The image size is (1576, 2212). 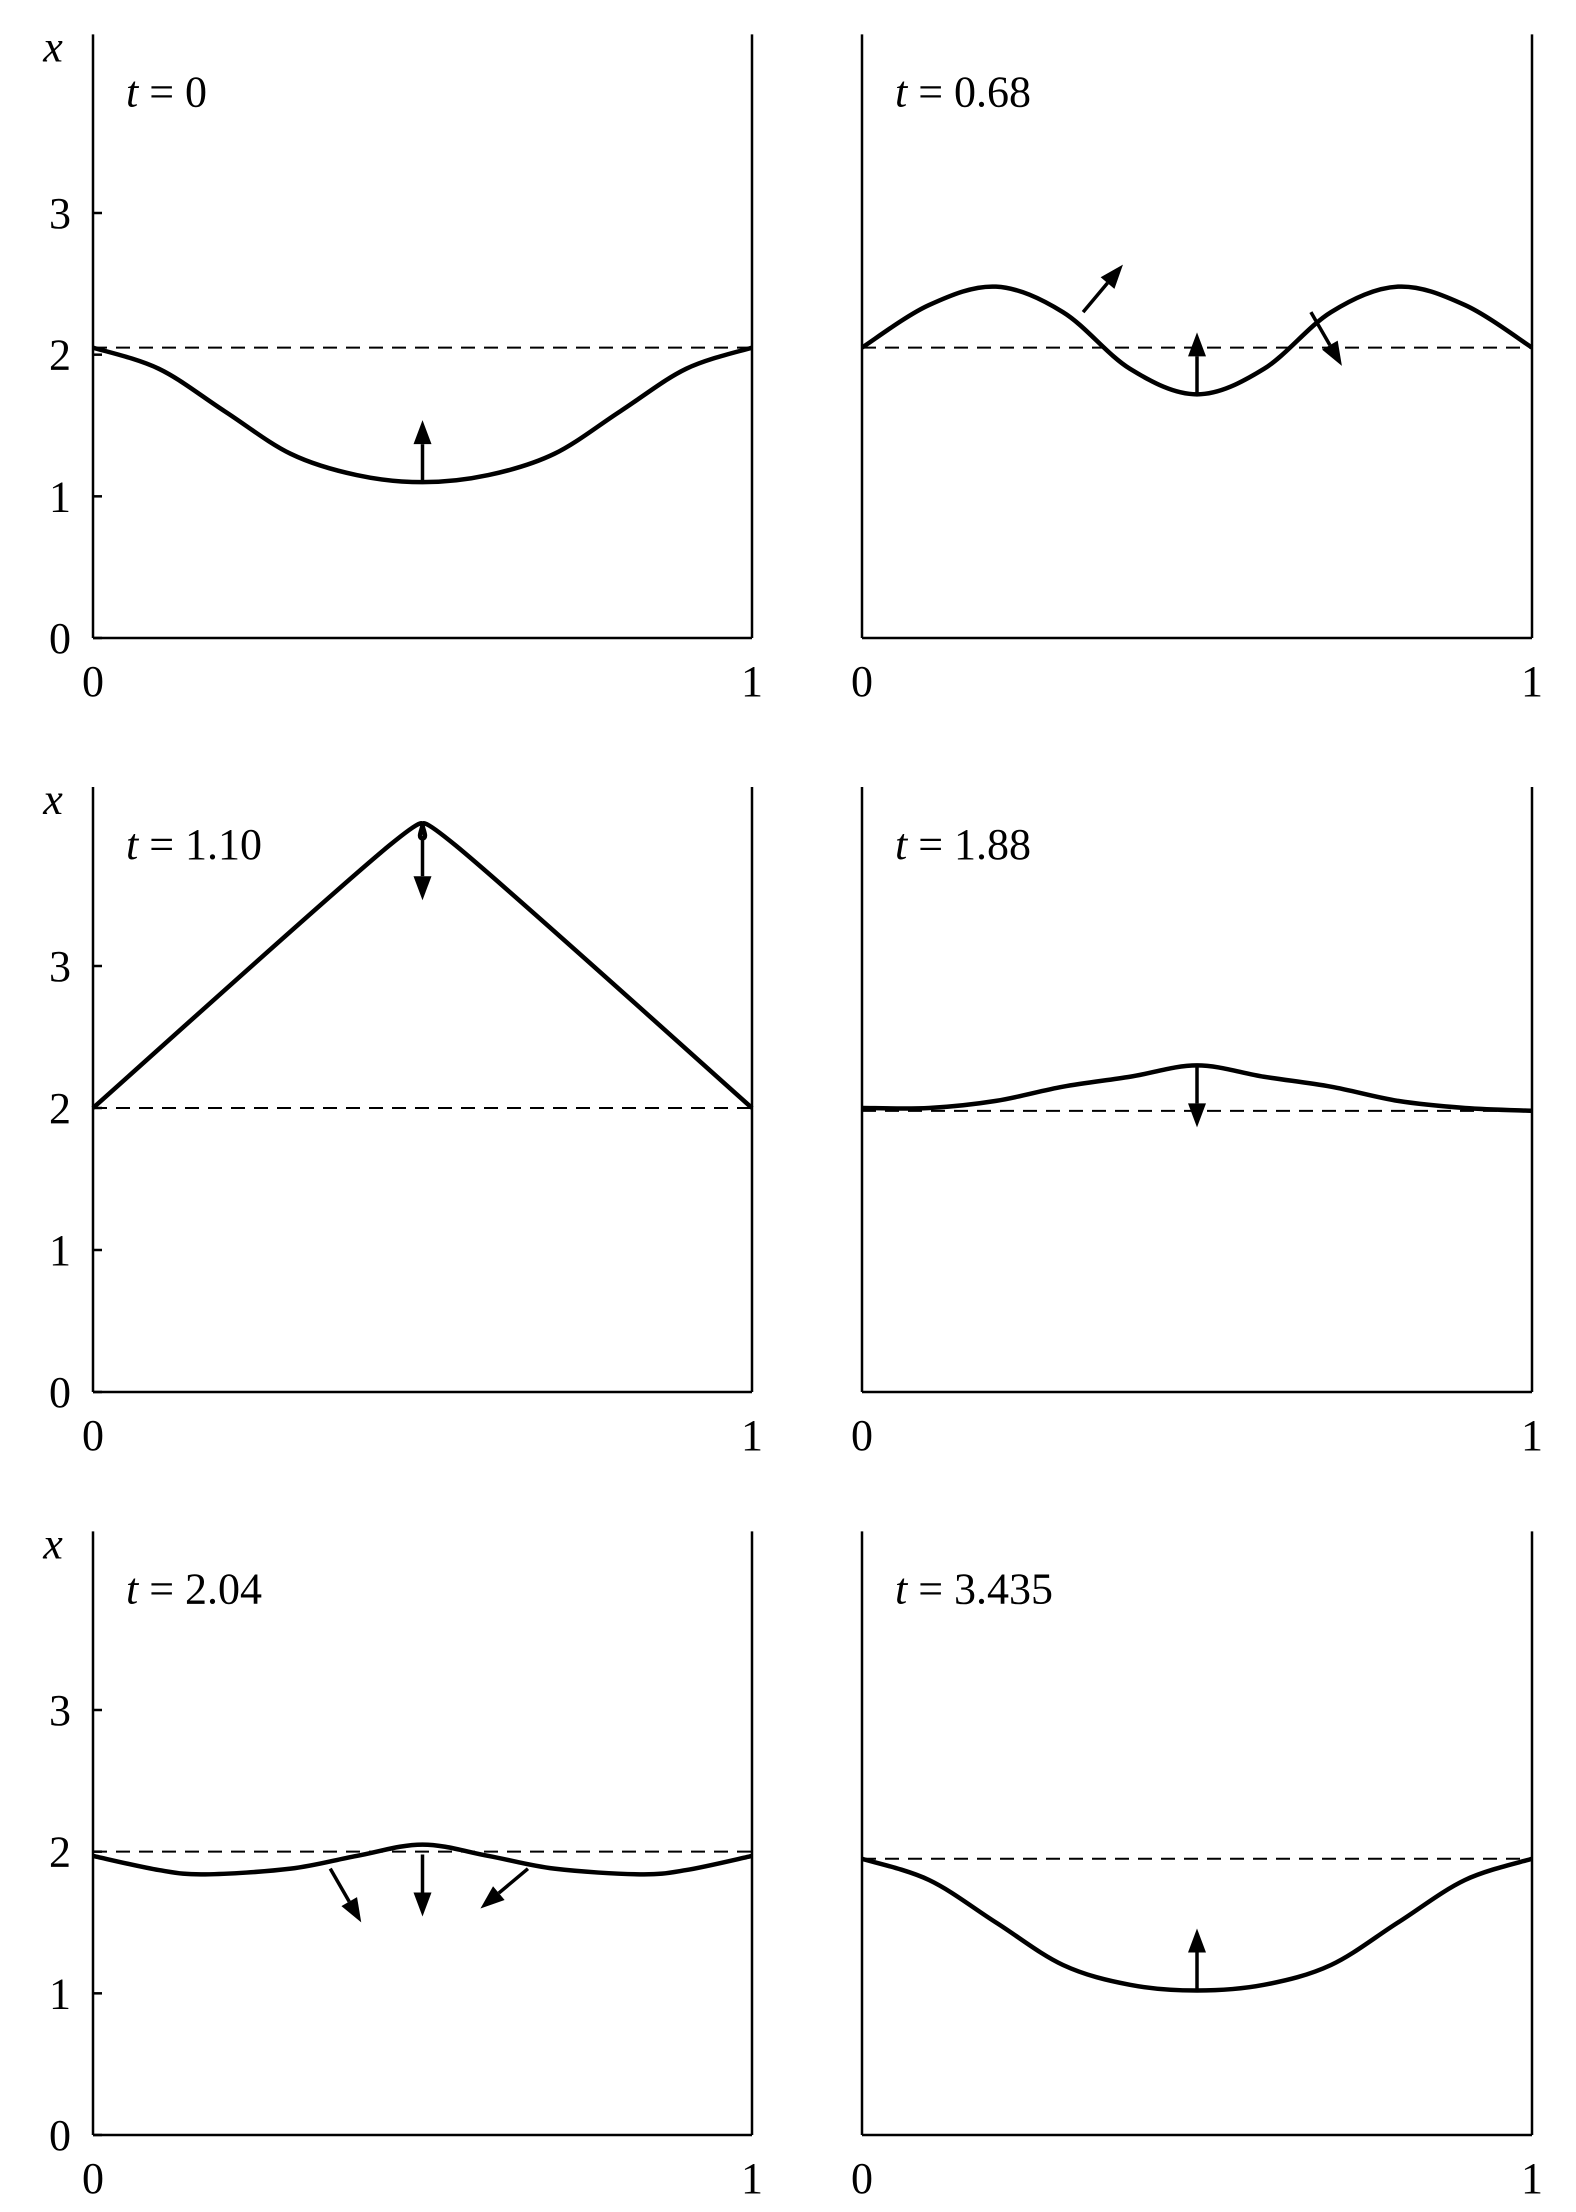 I want to click on panel-4: 0 1 t = 1.88, so click(x=1197, y=1123).